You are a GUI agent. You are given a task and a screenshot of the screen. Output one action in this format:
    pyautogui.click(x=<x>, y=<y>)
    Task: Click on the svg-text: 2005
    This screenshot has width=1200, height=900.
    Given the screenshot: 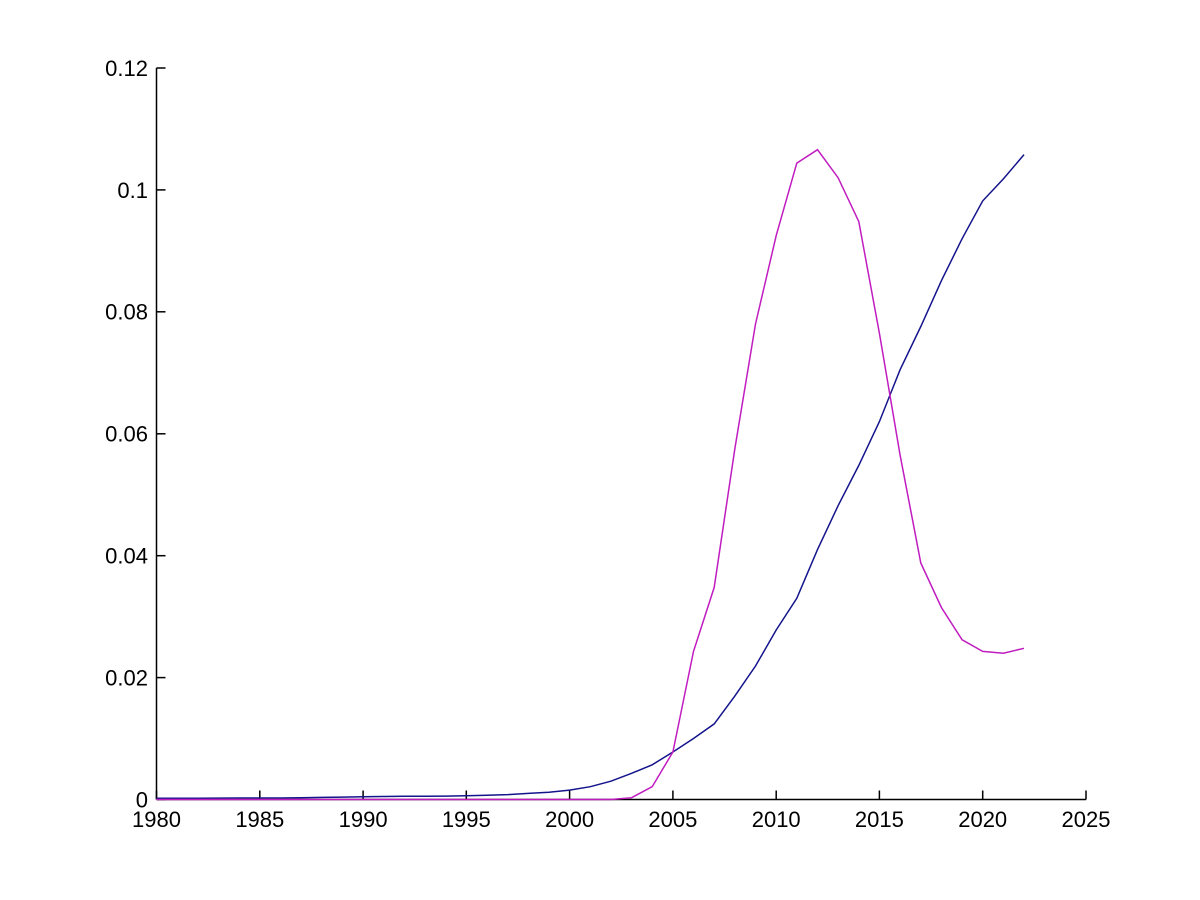 What is the action you would take?
    pyautogui.click(x=672, y=819)
    